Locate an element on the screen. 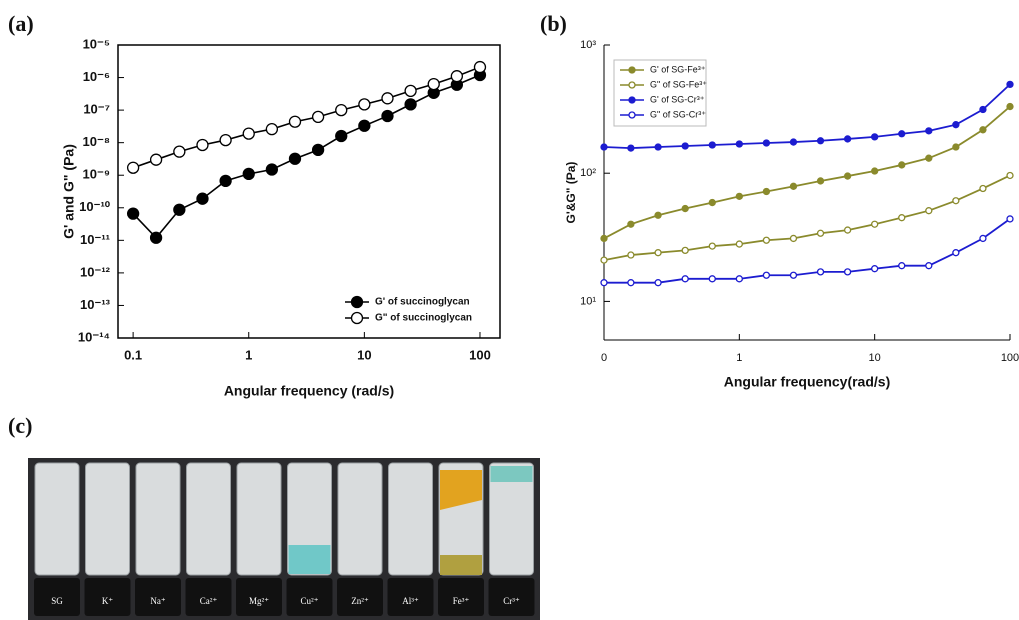  vial-label: Cr³⁺ is located at coordinates (511, 601).